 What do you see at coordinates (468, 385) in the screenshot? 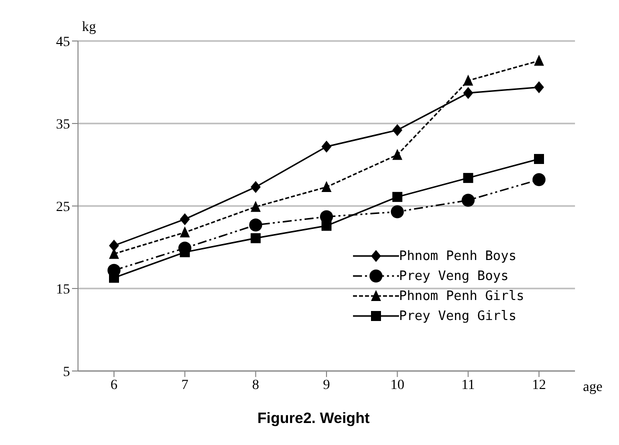
I see `x-tick-label: 11` at bounding box center [468, 385].